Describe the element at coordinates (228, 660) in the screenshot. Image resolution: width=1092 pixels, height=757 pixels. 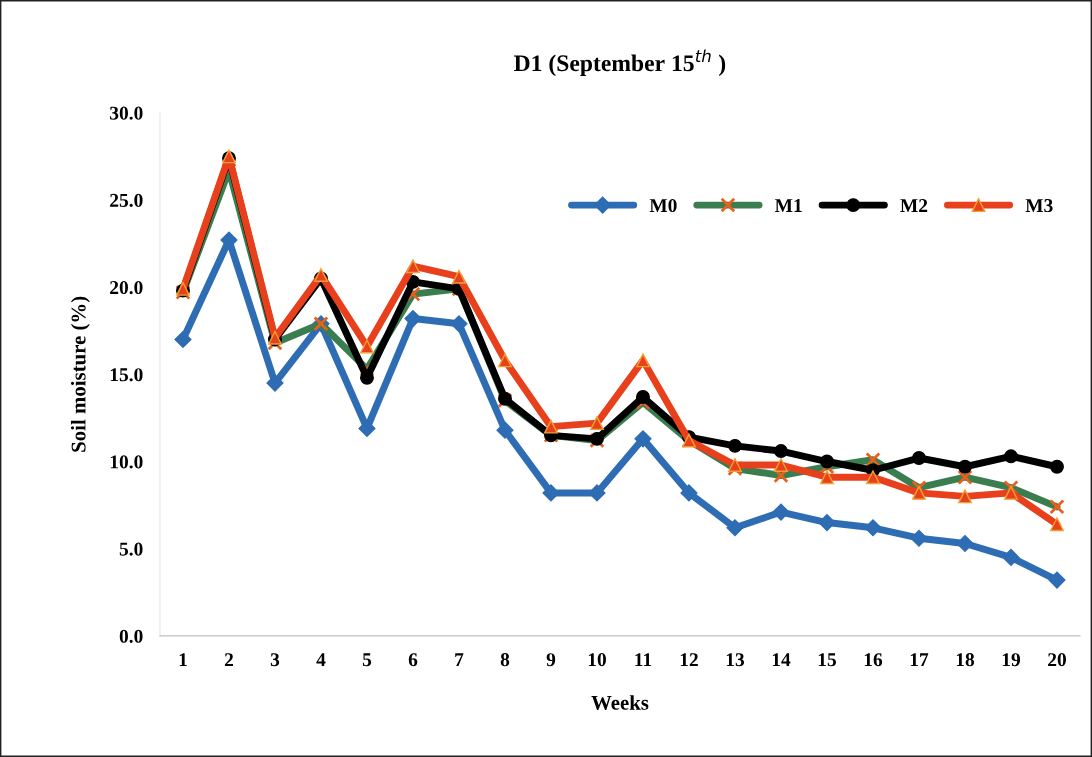
I see `x-tick-label: 2` at that location.